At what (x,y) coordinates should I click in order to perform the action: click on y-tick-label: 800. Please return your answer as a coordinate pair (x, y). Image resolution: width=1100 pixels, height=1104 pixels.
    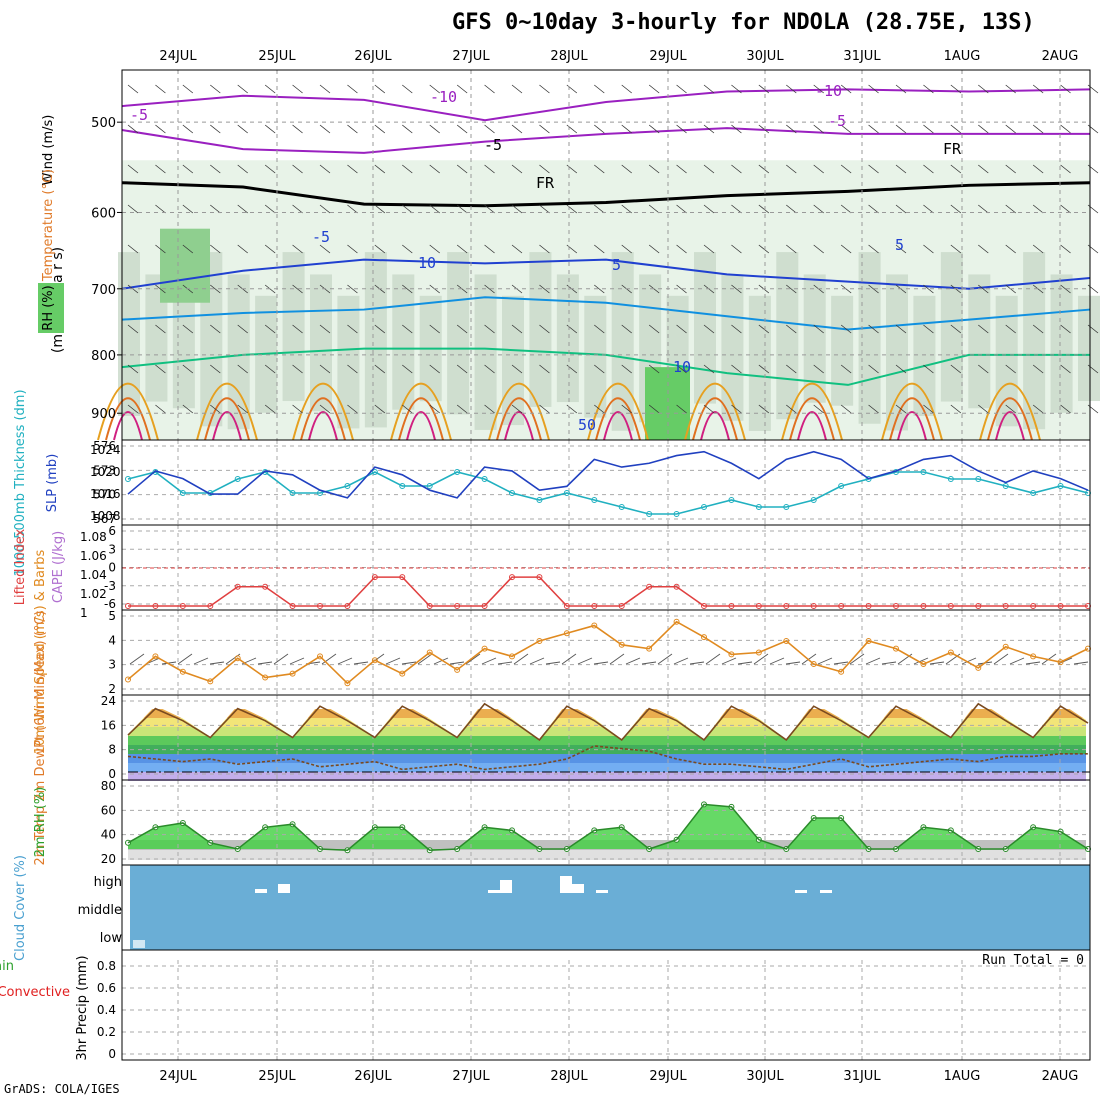
    Looking at the image, I should click on (103, 356).